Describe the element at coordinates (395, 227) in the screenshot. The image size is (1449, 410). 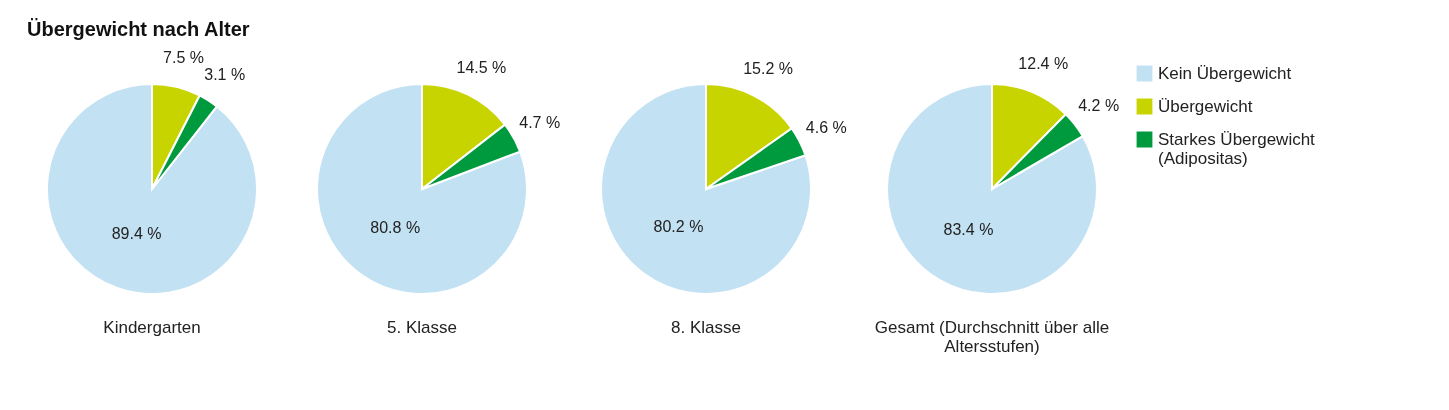
I see `data-label: 80.8 %` at that location.